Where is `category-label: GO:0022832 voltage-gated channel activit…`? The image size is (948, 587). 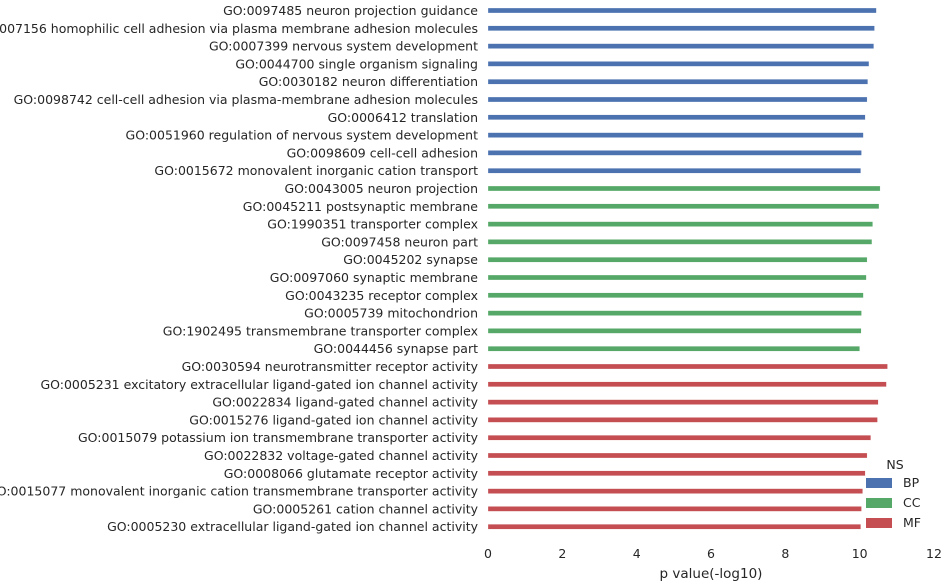
category-label: GO:0022832 voltage-gated channel activit… is located at coordinates (341, 455).